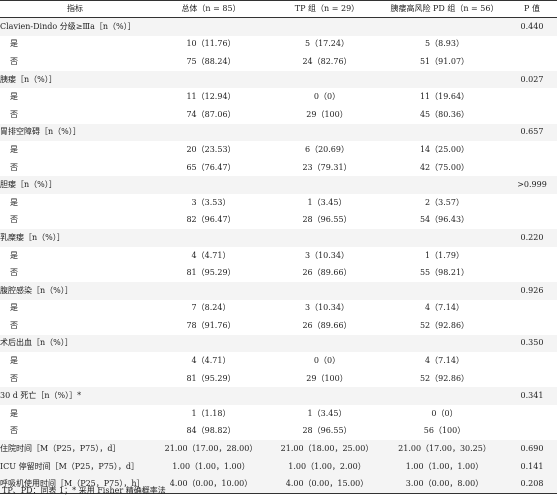  Describe the element at coordinates (532, 26) in the screenshot. I see `cell-p-value: 0.440` at that location.